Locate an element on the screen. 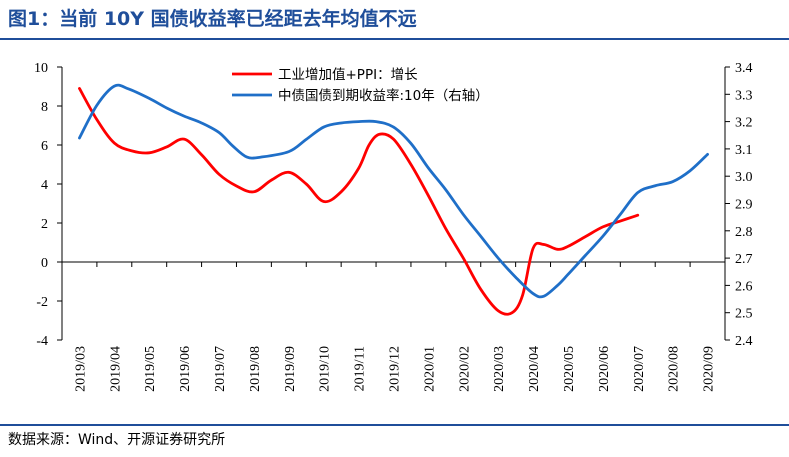  x-tick-label: 2020/01 is located at coordinates (429, 369).